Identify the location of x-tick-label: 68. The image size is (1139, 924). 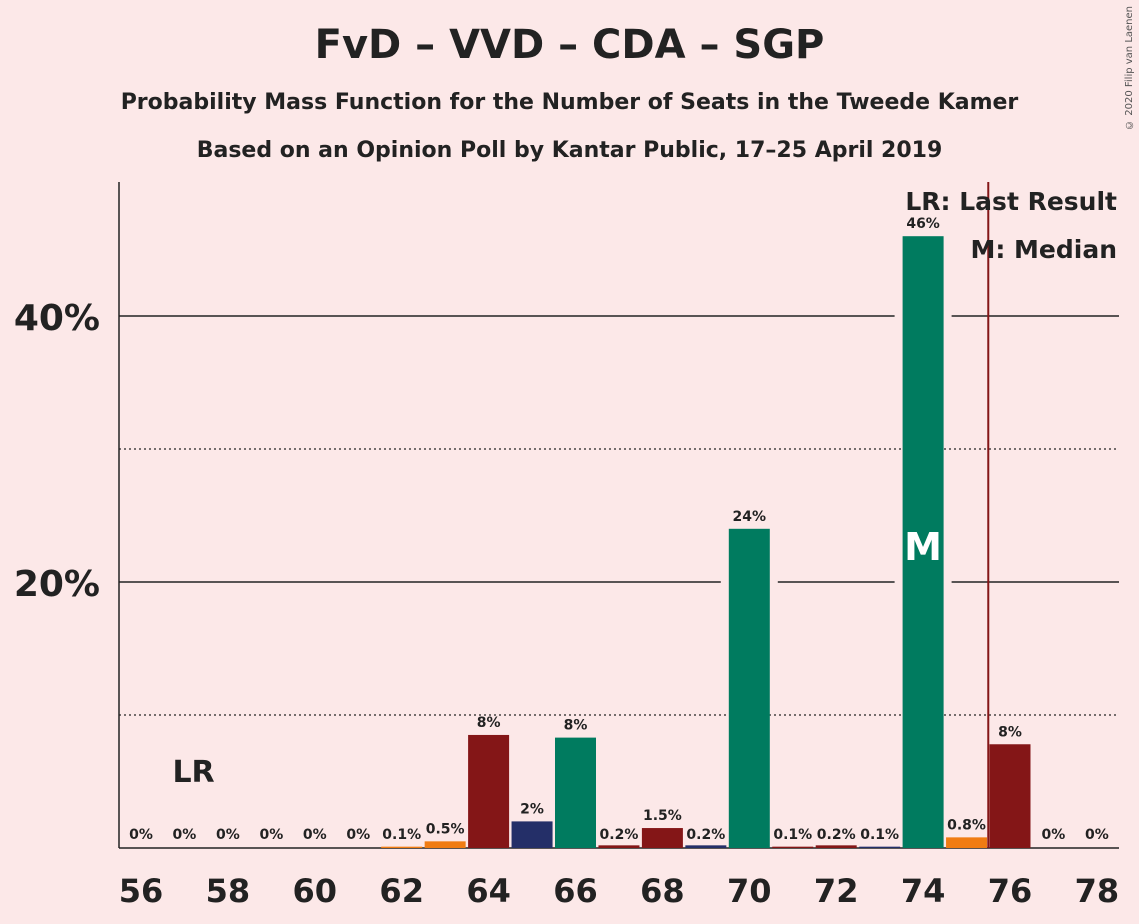
(662, 891).